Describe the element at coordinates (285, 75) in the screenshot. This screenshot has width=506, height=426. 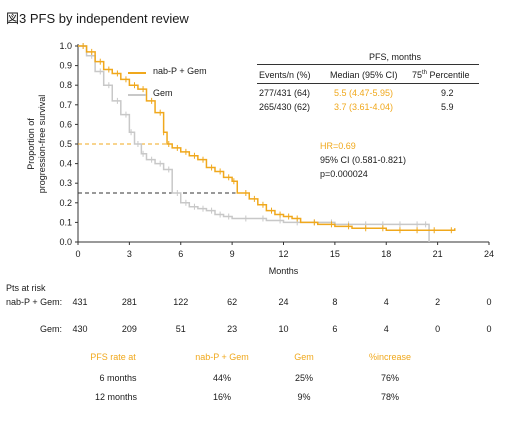
I see `stats-col-events: Events/n (%)` at that location.